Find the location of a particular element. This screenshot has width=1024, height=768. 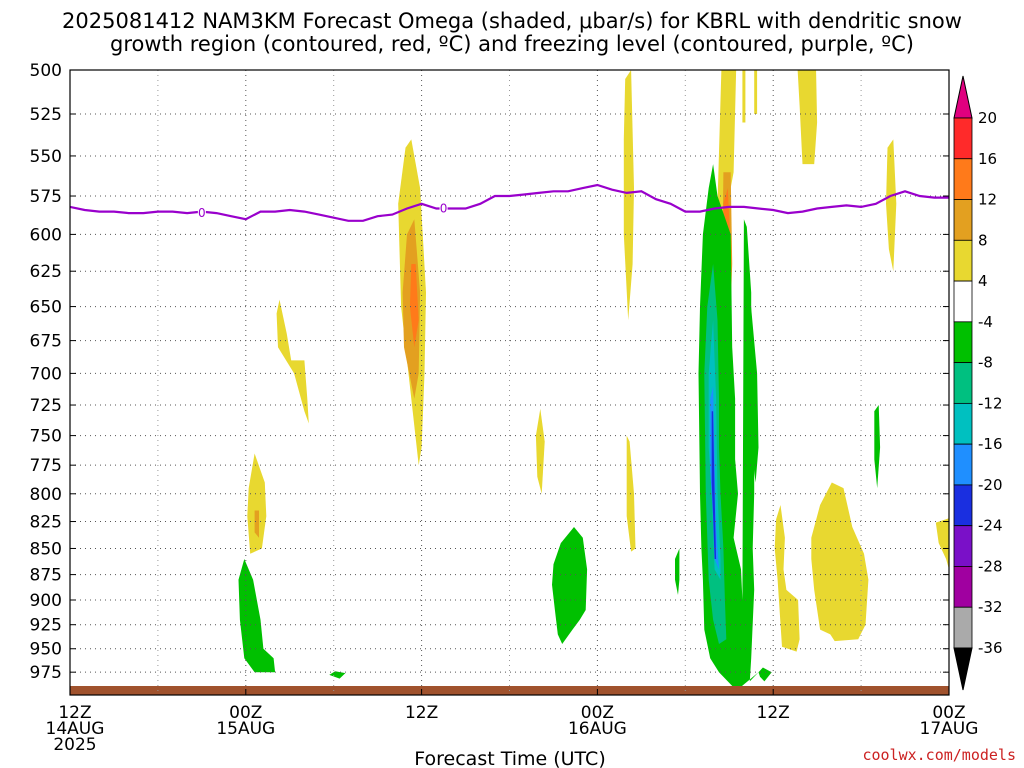

x-tick-label-0-1: 14AUG is located at coordinates (75, 729).